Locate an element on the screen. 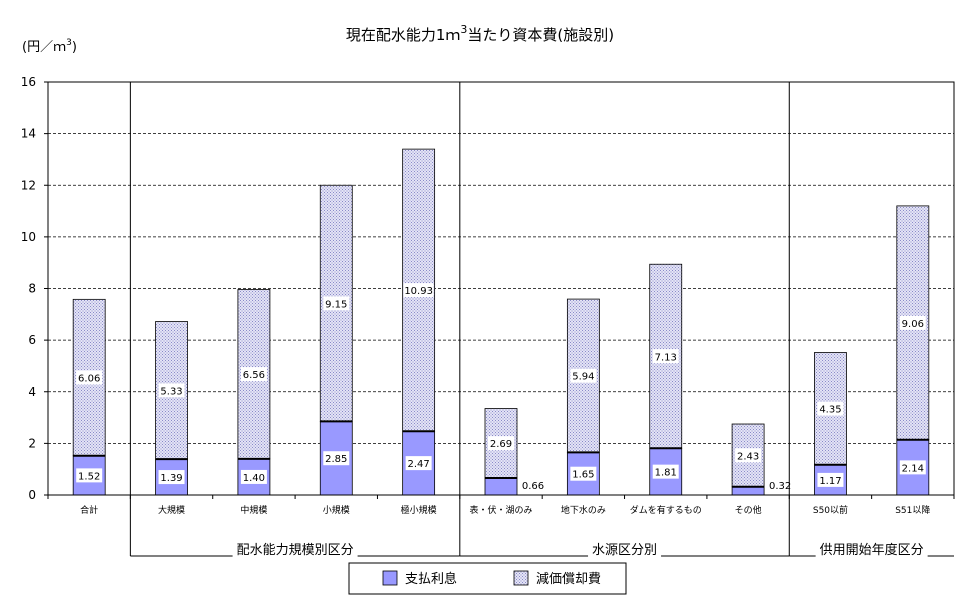 This screenshot has height=604, width=970. category-label: 地下水のみ is located at coordinates (583, 510).